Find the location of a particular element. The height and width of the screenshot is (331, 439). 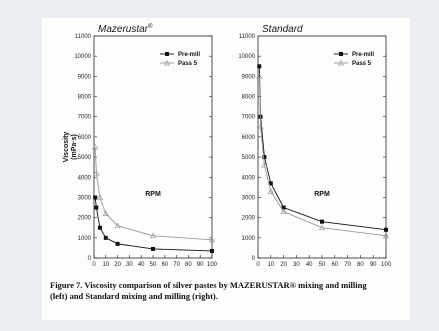

chart-title: Mazerustar® is located at coordinates (125, 29).